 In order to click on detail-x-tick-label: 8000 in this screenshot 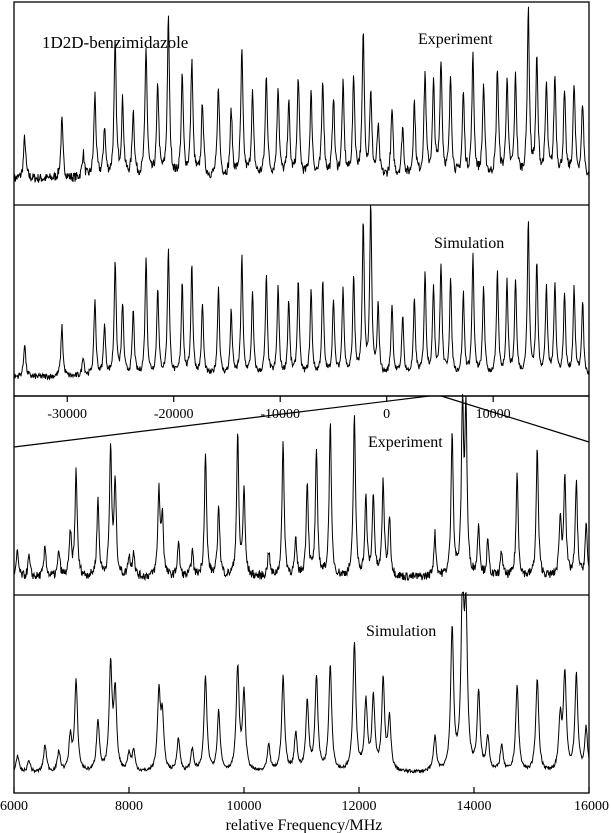, I will do `click(129, 806)`.